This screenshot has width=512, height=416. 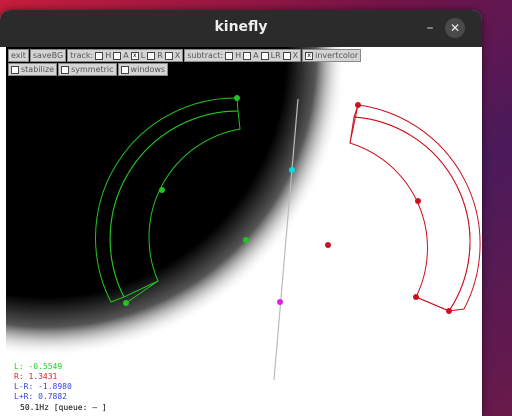 I want to click on track-l-label: L, so click(x=143, y=55).